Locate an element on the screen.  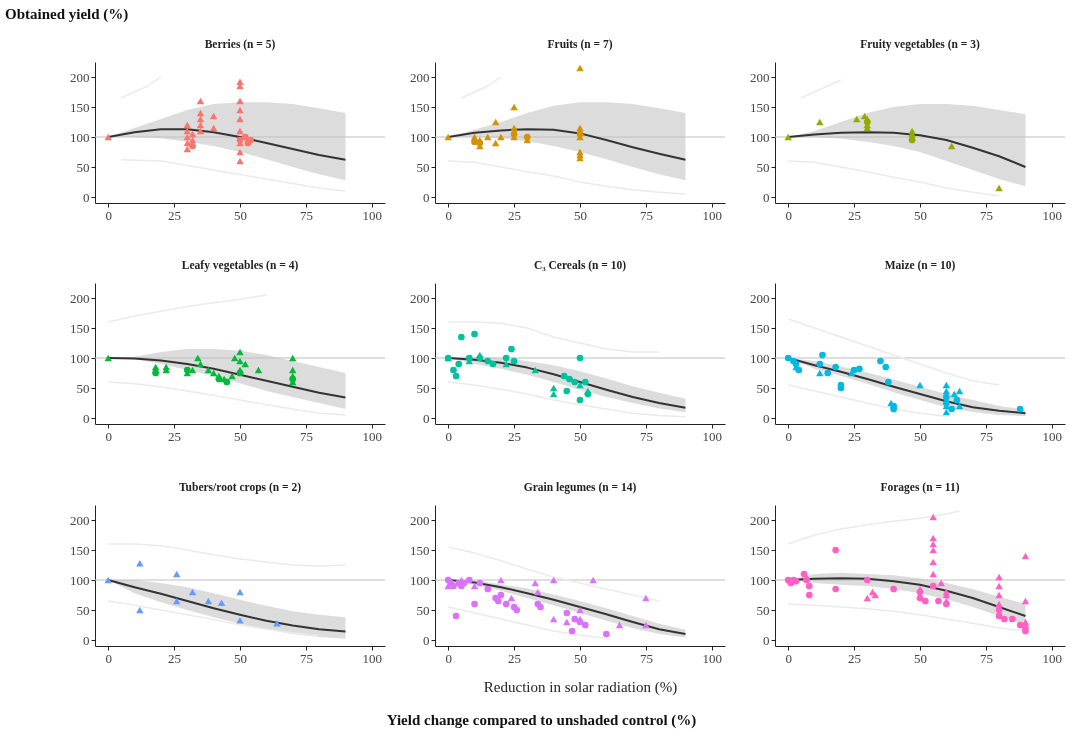
chart-title: Tubers/root crops (n = 2) is located at coordinates (240, 487).